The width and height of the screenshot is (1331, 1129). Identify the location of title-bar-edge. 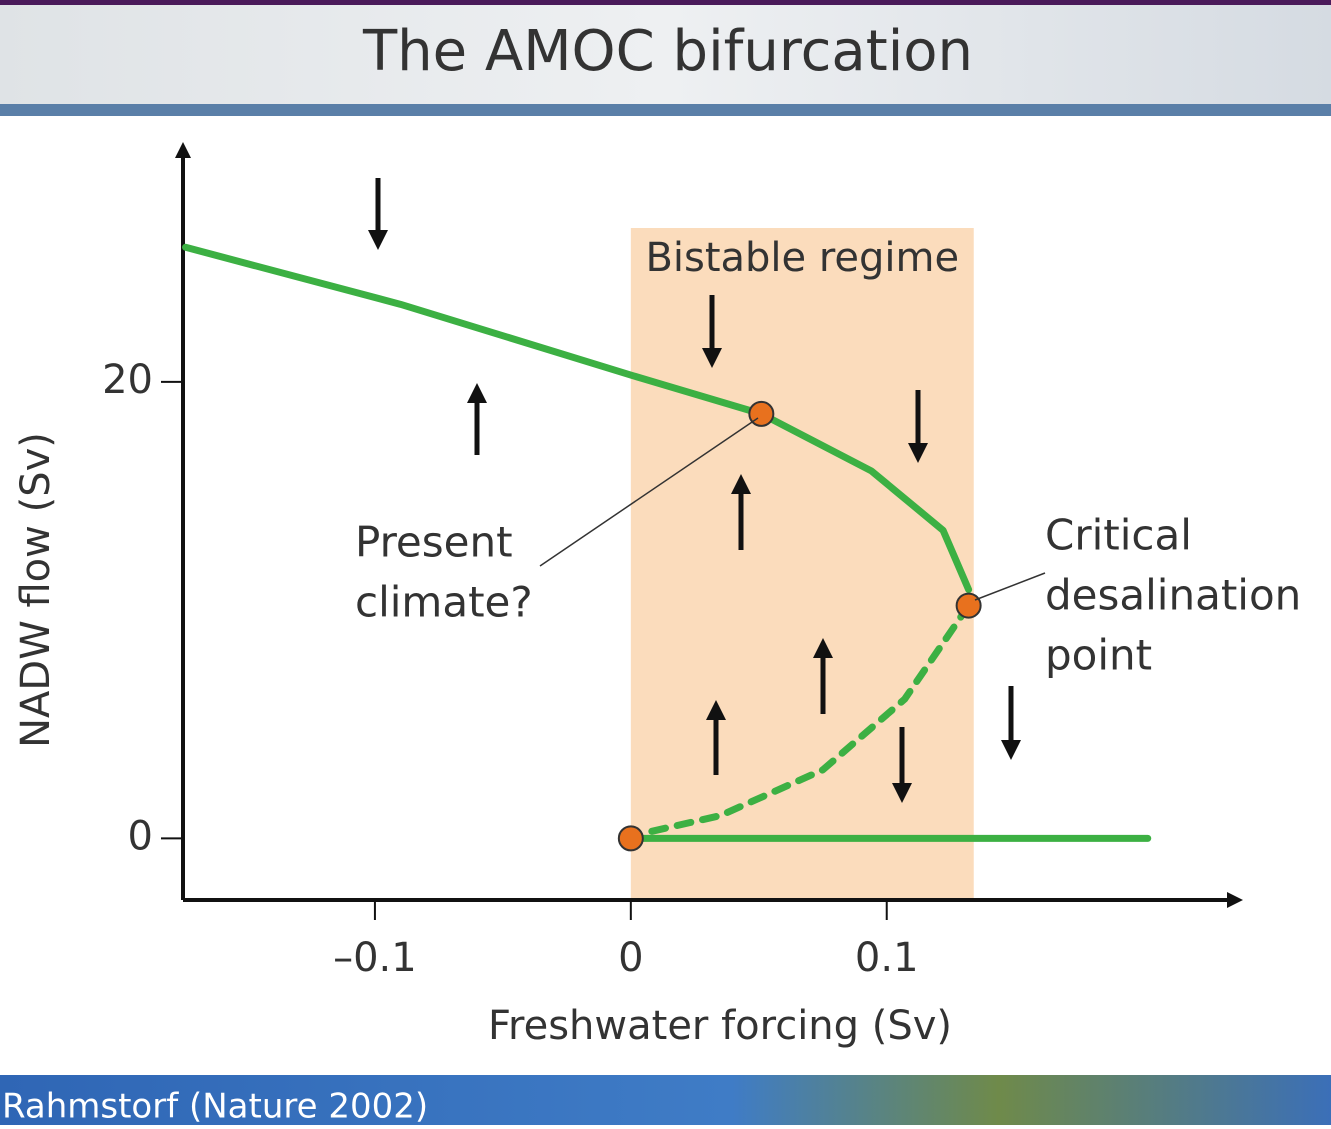
(665, 110).